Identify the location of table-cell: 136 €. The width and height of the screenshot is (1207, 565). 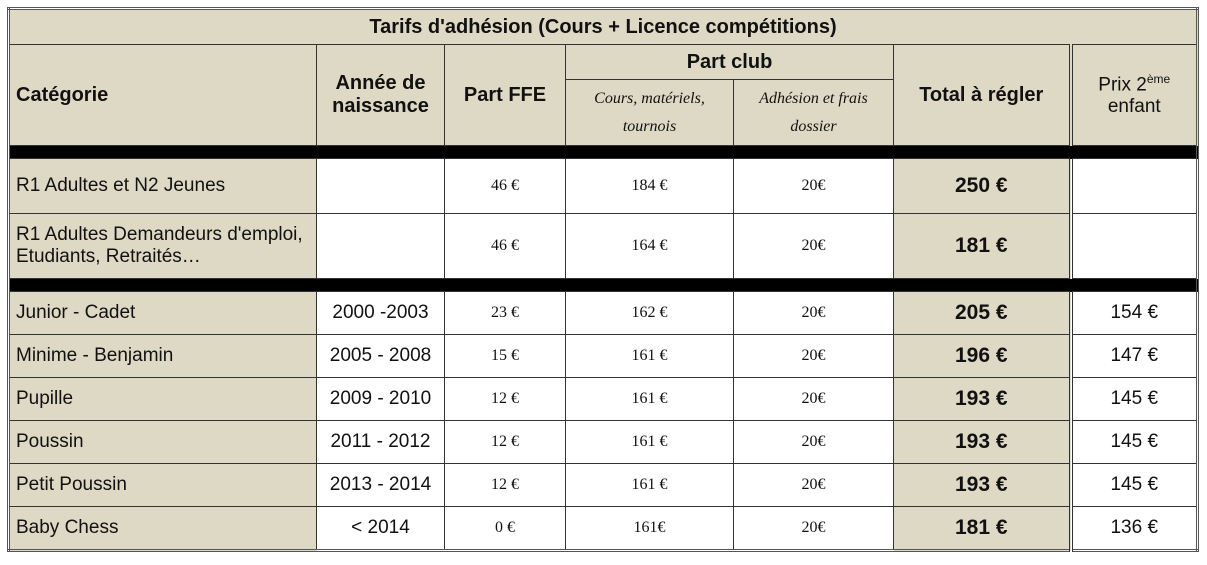
(1133, 528).